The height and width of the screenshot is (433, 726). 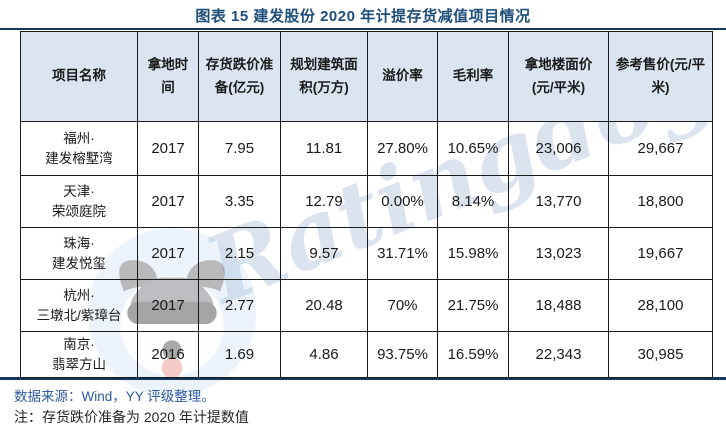 I want to click on cell-premium-rate: 31.71%, so click(x=402, y=253).